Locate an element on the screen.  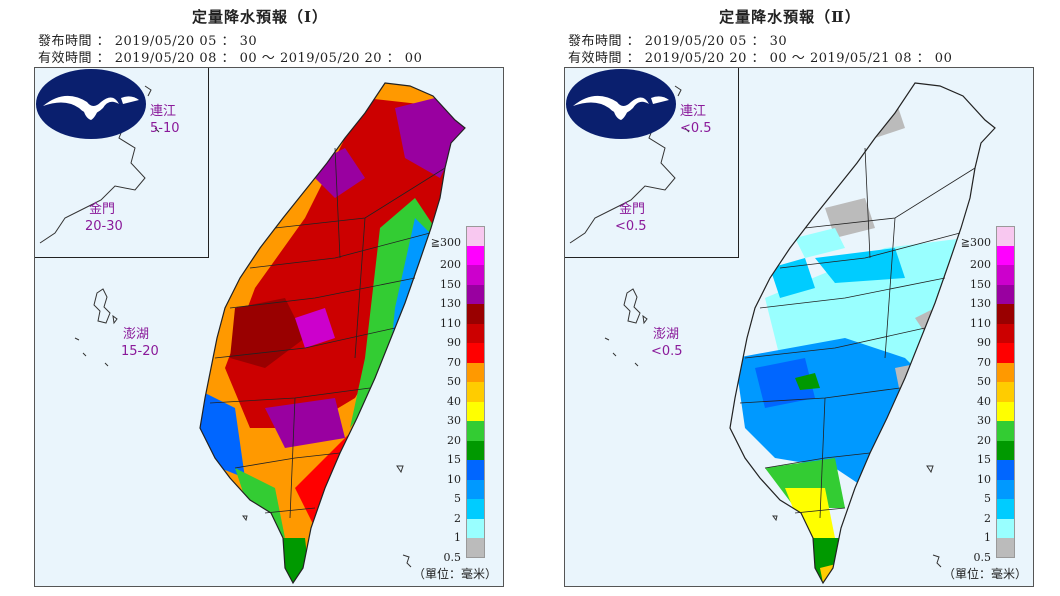
legend-item: 200 is located at coordinates (983, 258).